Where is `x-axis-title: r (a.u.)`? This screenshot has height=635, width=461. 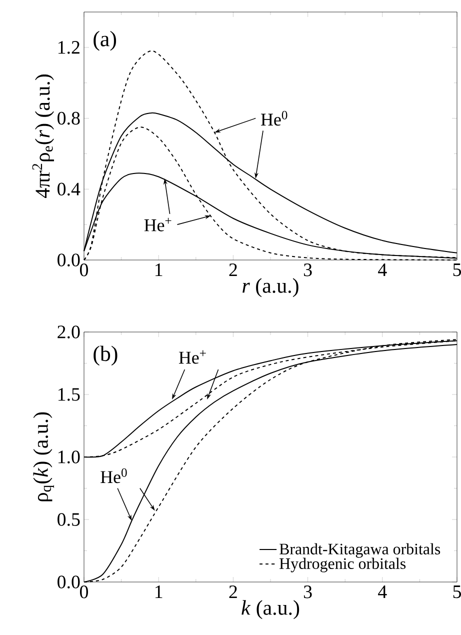 x-axis-title: r (a.u.) is located at coordinates (270, 288).